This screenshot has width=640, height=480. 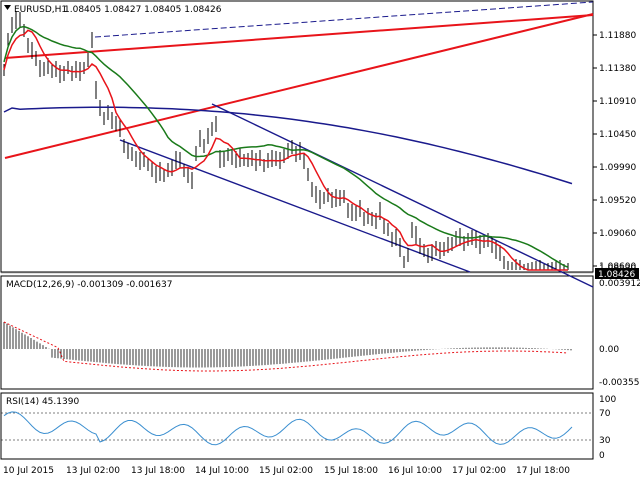 What do you see at coordinates (89, 285) in the screenshot?
I see `macd-title: MACD(12,26,9) -0.001309 -0.001637` at bounding box center [89, 285].